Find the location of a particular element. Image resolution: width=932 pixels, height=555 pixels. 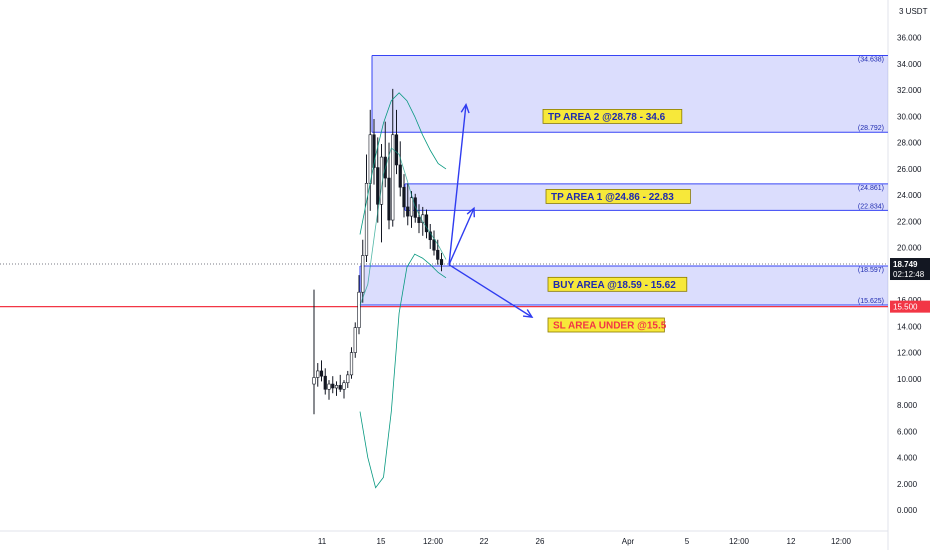

band-middle is located at coordinates (403, 226).